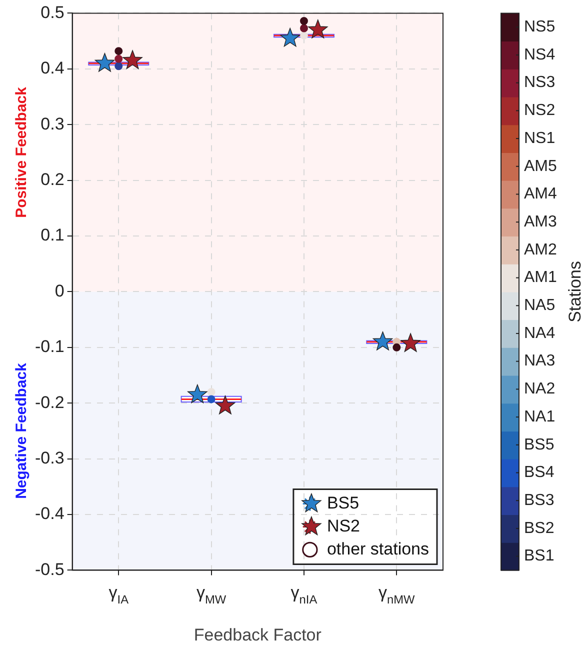 The image size is (583, 652). Describe the element at coordinates (49, 514) in the screenshot. I see `y-tick-label: -0.4` at that location.